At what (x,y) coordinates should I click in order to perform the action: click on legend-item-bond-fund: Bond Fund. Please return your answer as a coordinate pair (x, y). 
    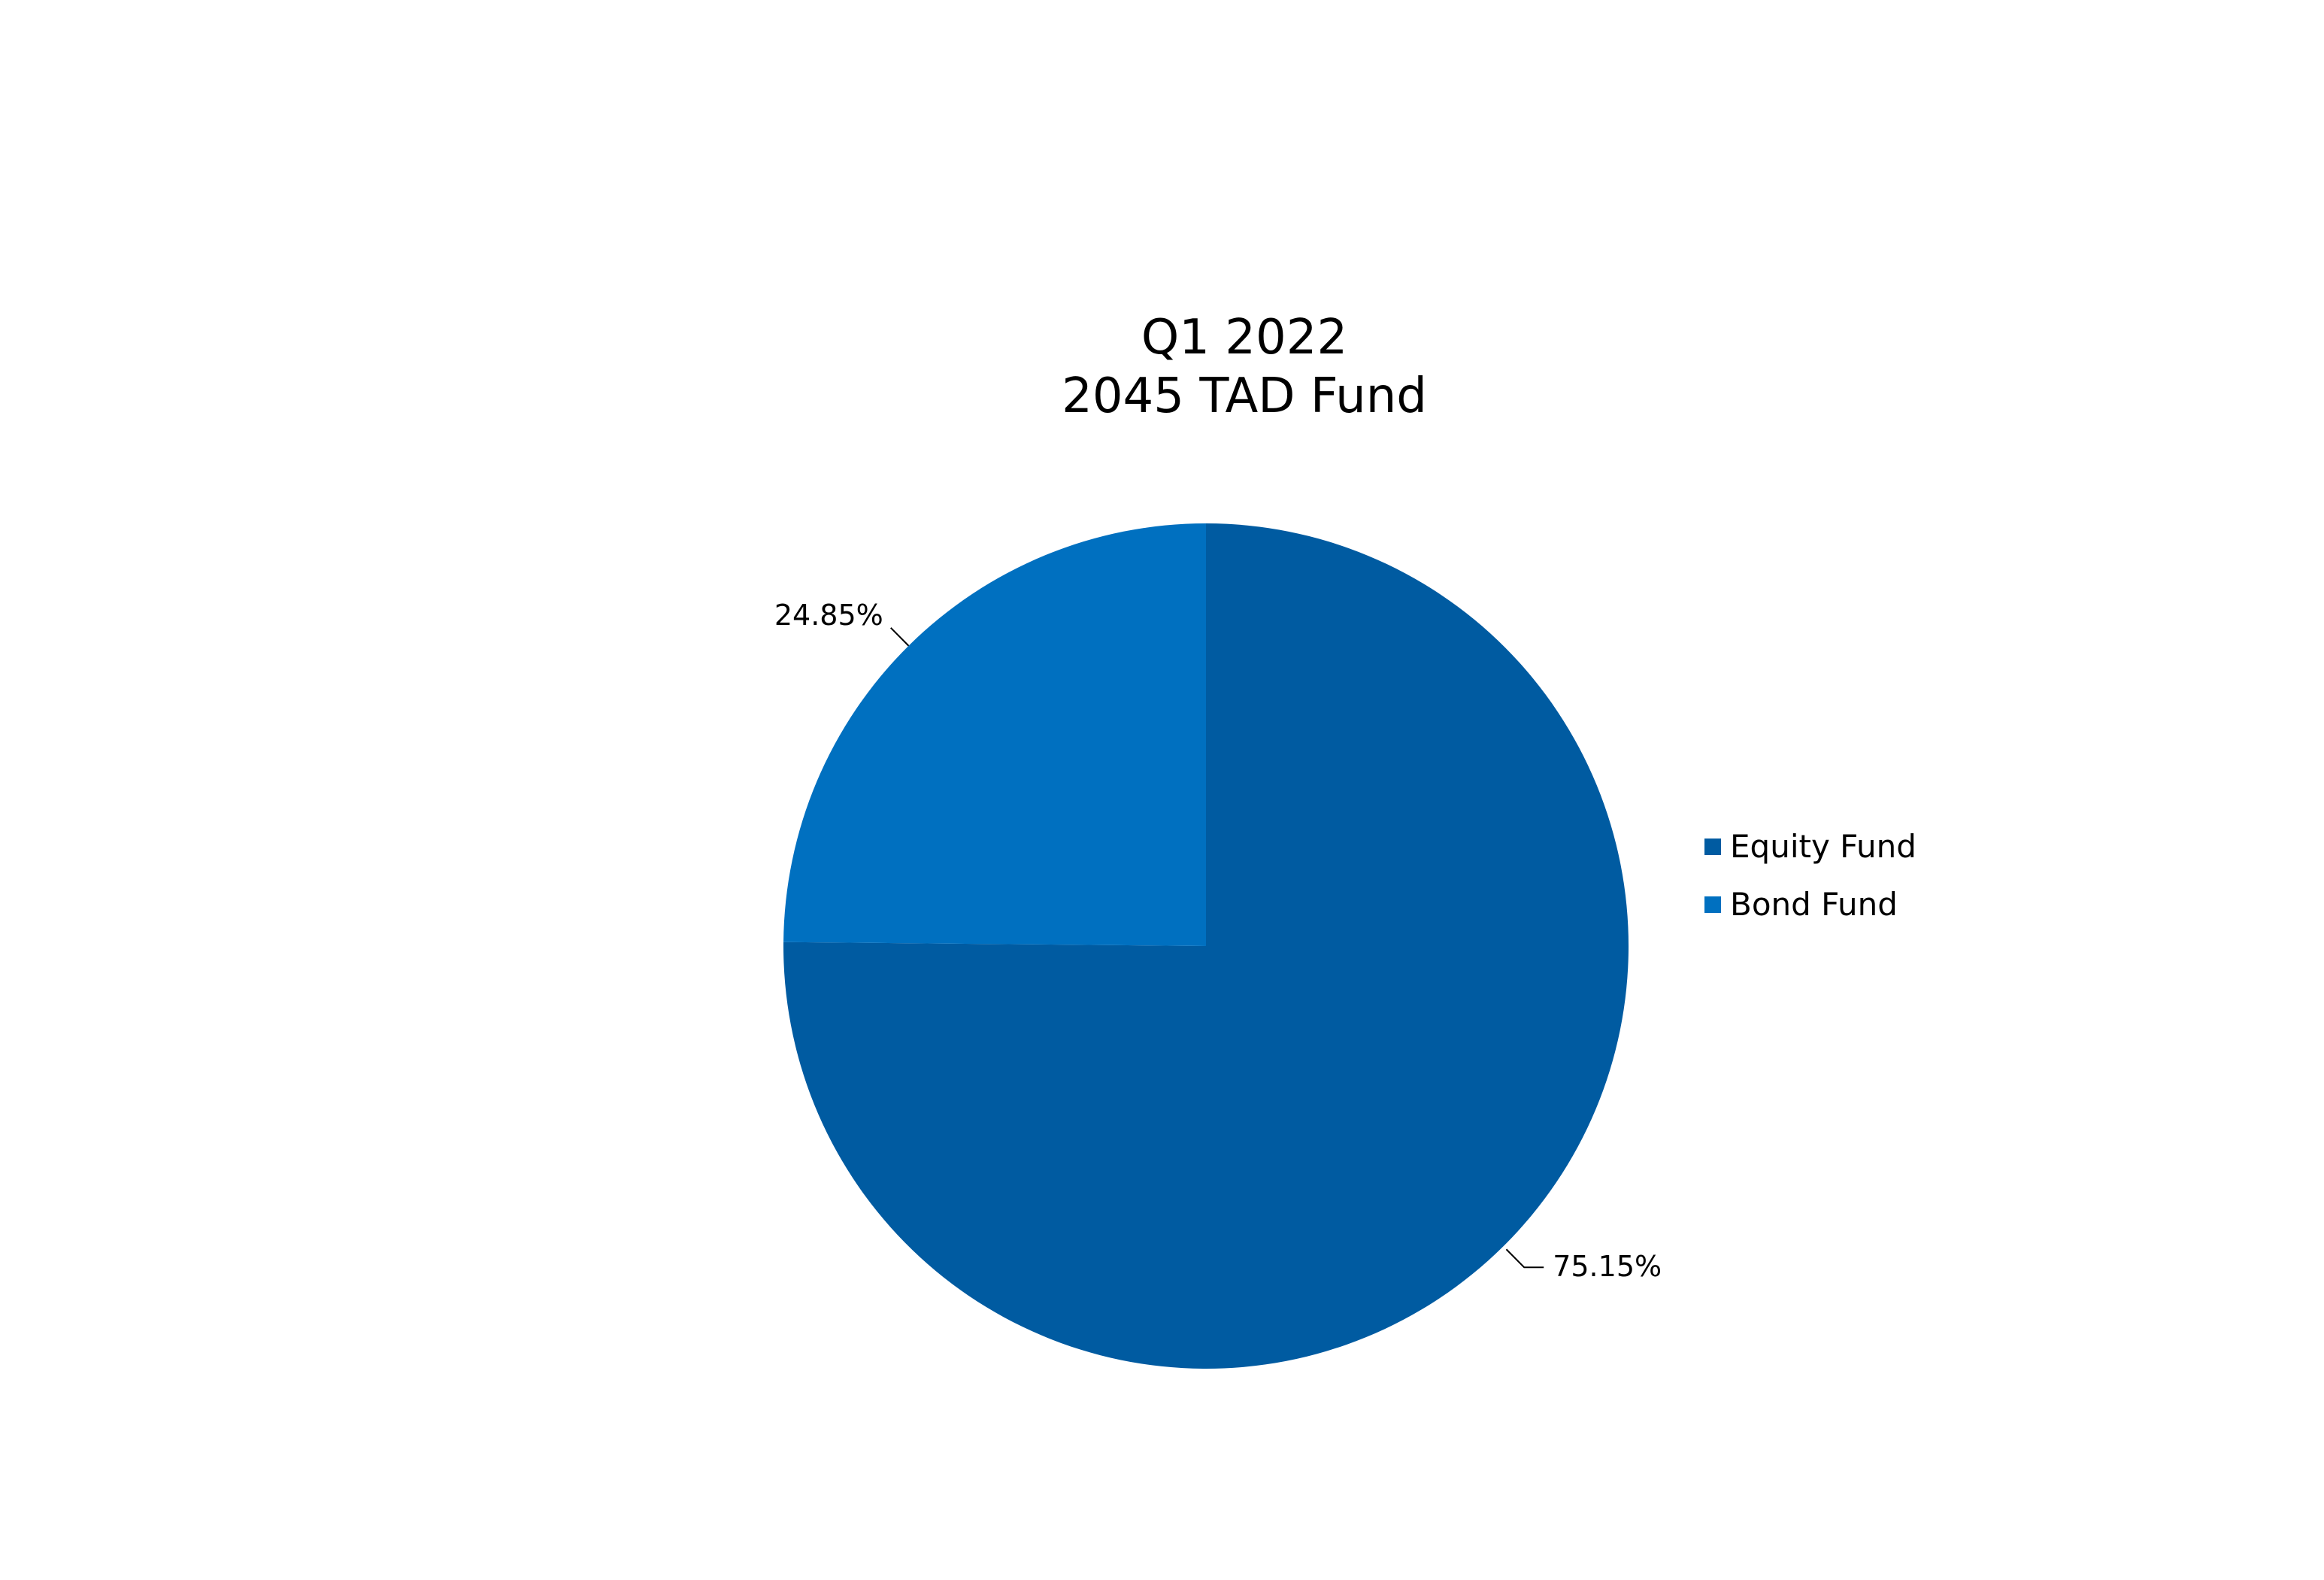
    Looking at the image, I should click on (1801, 904).